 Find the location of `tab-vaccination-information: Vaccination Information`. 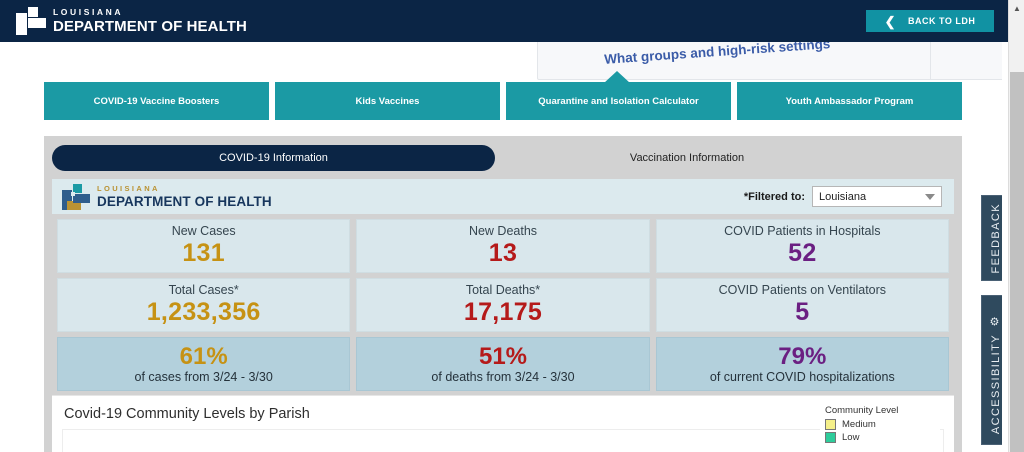

tab-vaccination-information: Vaccination Information is located at coordinates (687, 158).